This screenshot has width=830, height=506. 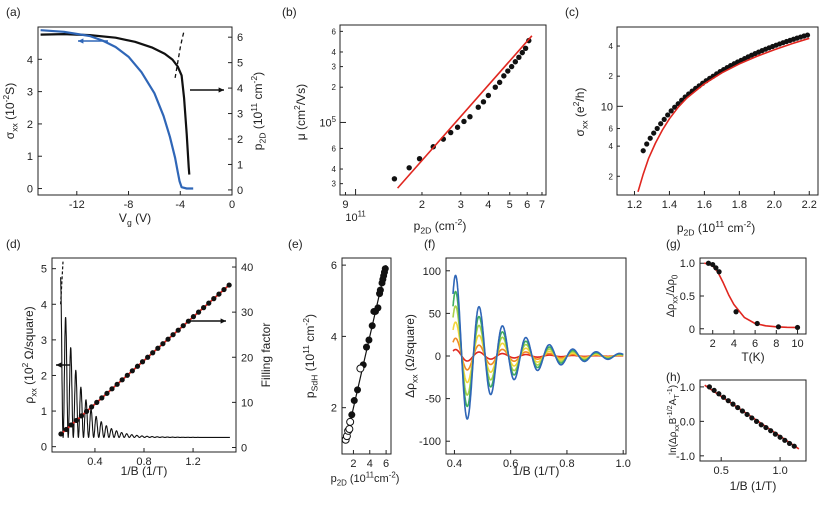 What do you see at coordinates (611, 129) in the screenshot?
I see `panel-c-yminor-2-label: 6` at bounding box center [611, 129].